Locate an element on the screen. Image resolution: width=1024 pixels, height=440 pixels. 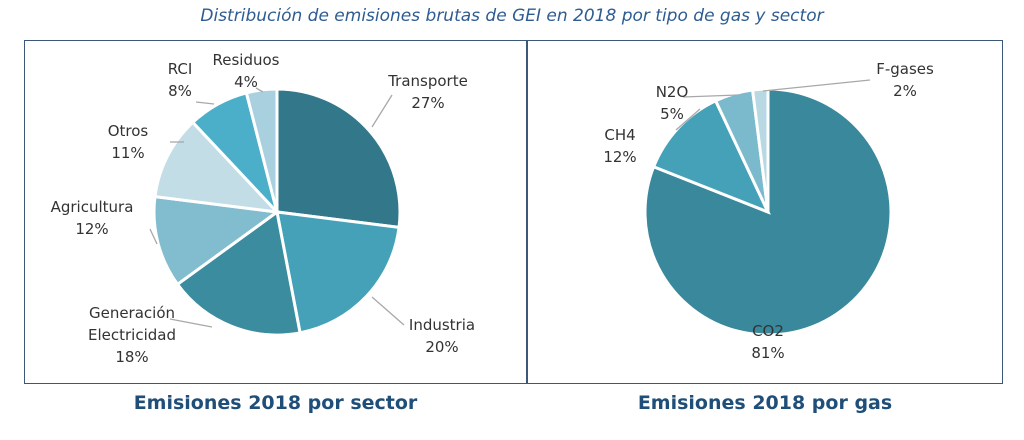
pie-slice-agricultura is located at coordinates (216, 240).